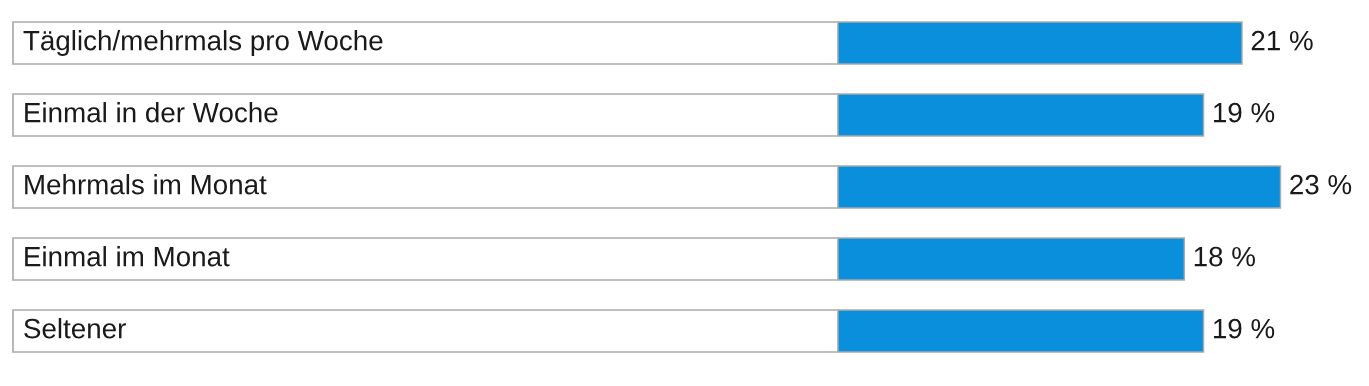  I want to click on y-tick-label: Einmal in der Woche, so click(151, 112).